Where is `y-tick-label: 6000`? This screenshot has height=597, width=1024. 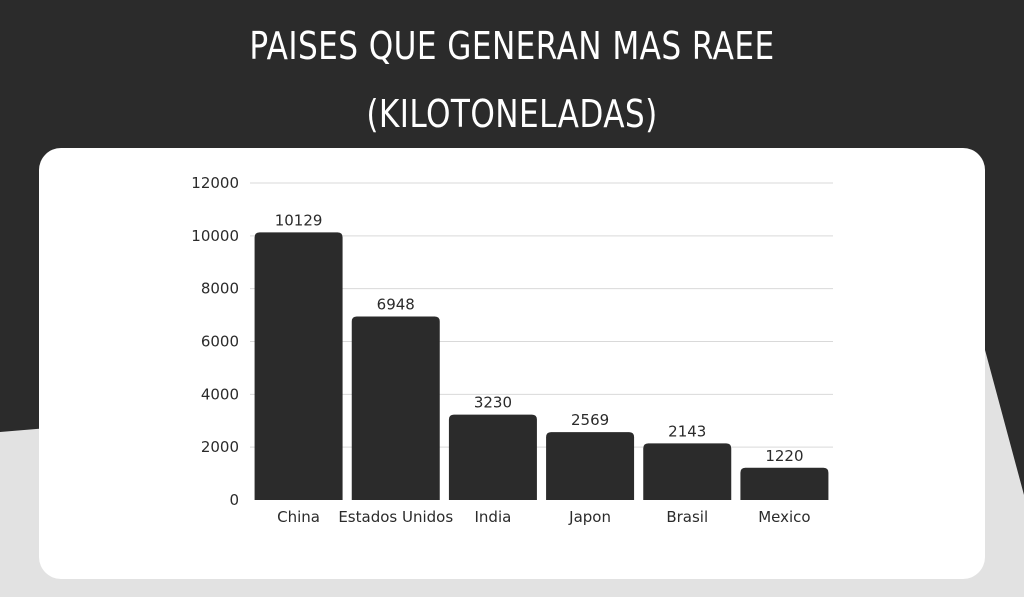 y-tick-label: 6000 is located at coordinates (220, 342).